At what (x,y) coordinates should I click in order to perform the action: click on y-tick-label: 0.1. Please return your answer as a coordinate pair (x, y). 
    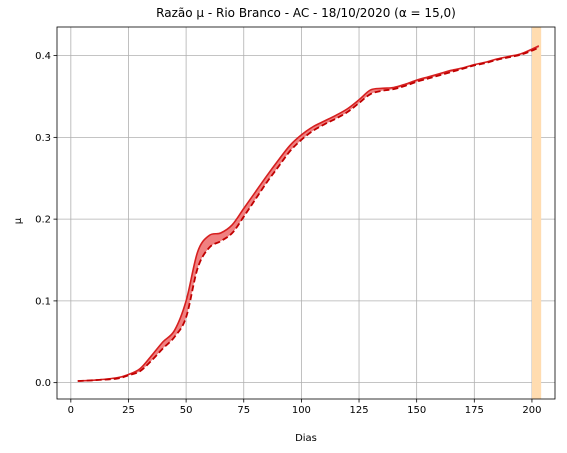
    Looking at the image, I should click on (43, 301).